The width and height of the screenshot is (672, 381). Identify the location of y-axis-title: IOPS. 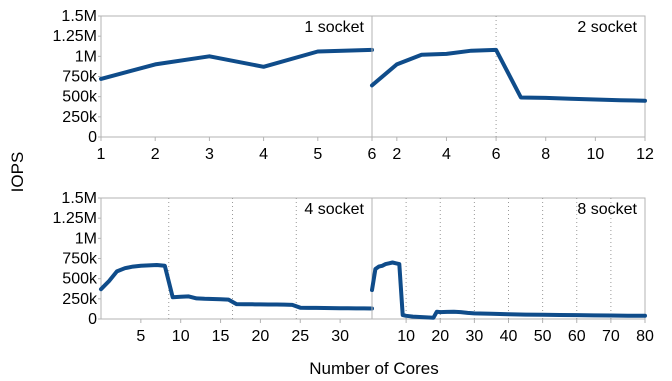
(17, 172).